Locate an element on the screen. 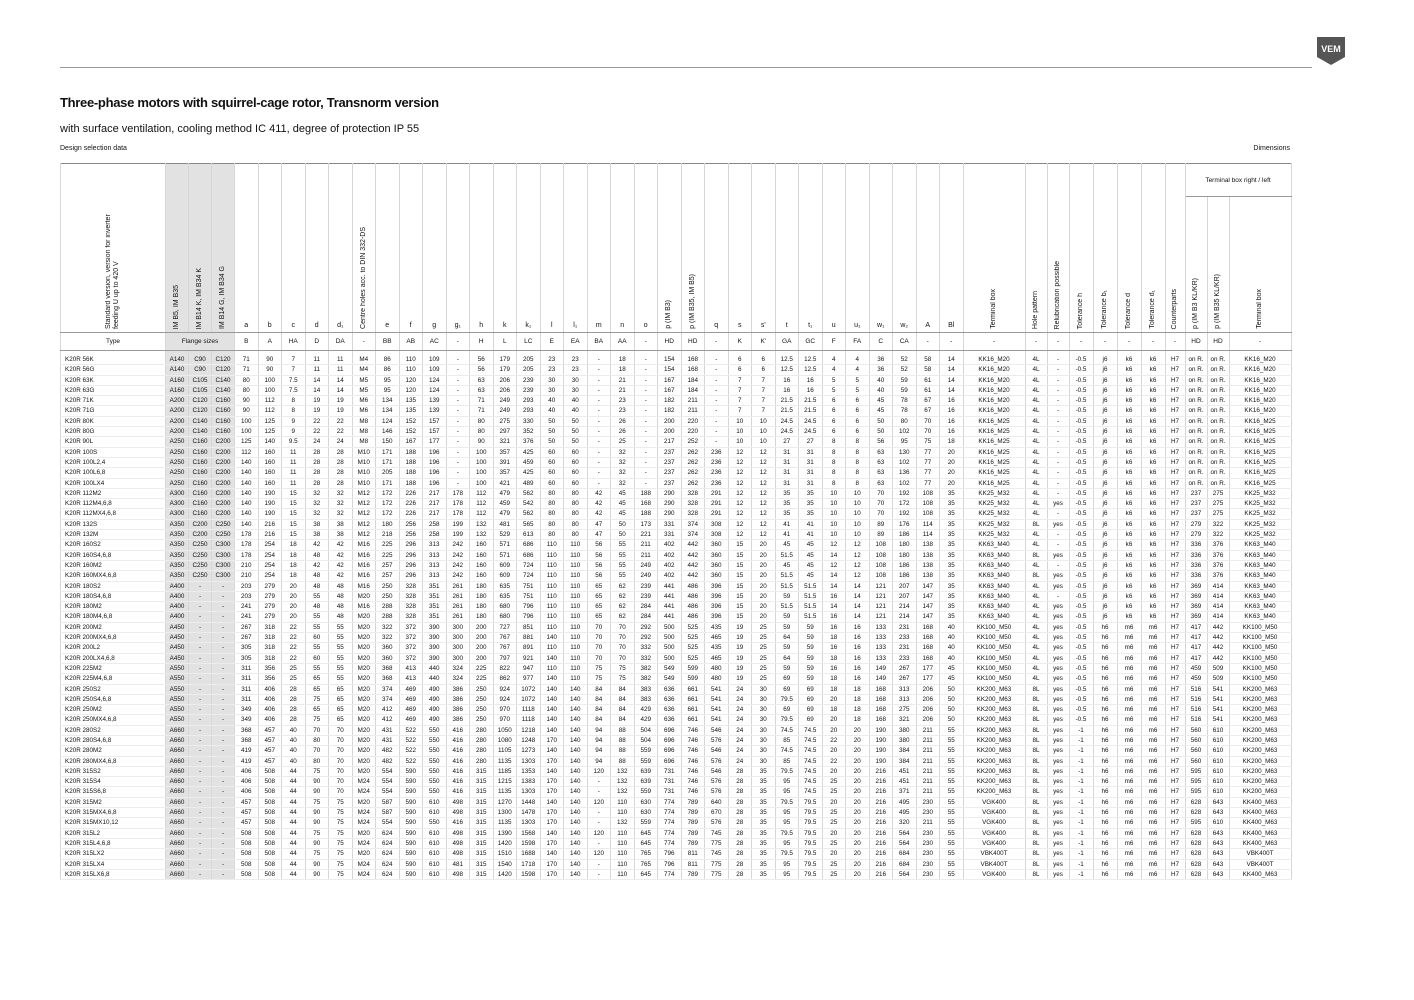  column-header: Hole pattern is located at coordinates (1036, 248).